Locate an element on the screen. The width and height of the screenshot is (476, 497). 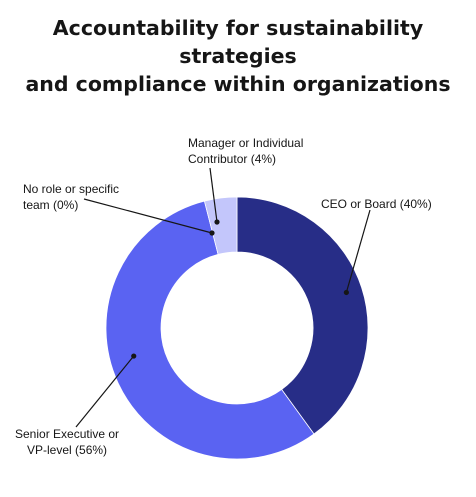
chart-title-line-1: Accountability for sustainability is located at coordinates (238, 28).